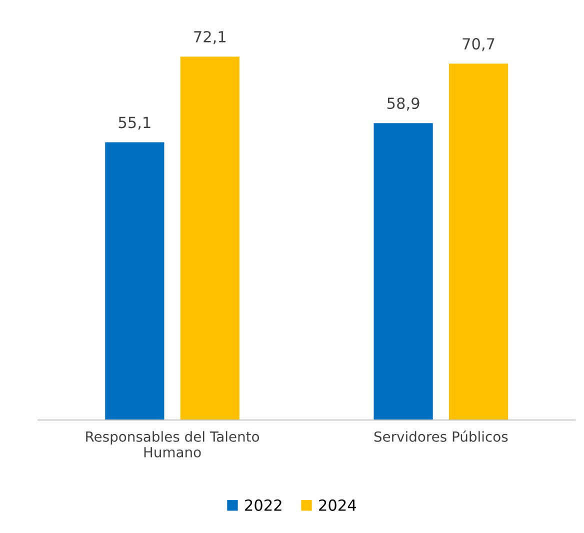 The height and width of the screenshot is (533, 584). What do you see at coordinates (441, 436) in the screenshot?
I see `x-tick-label: Servidores Públicos` at bounding box center [441, 436].